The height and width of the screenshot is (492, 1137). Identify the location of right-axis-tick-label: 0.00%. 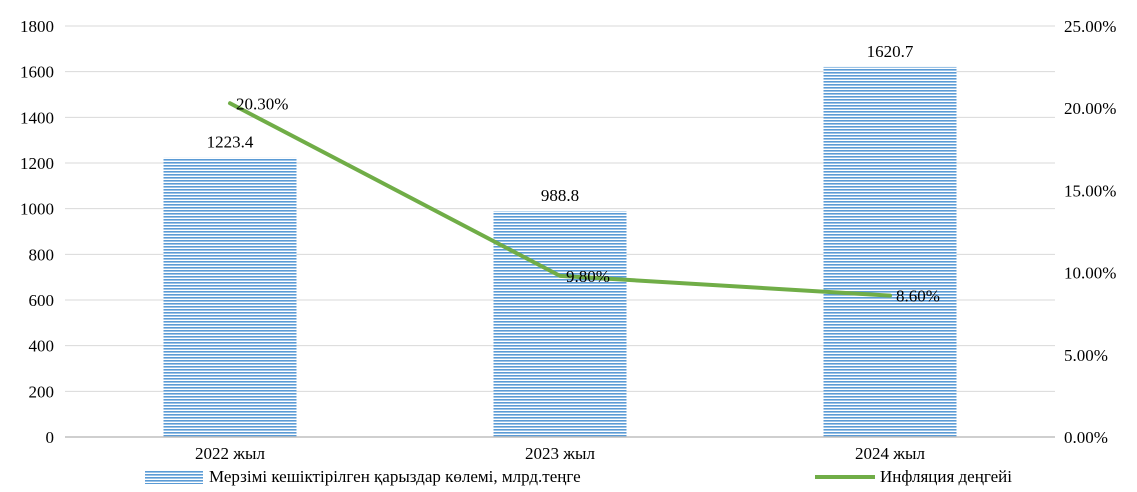
(1086, 437).